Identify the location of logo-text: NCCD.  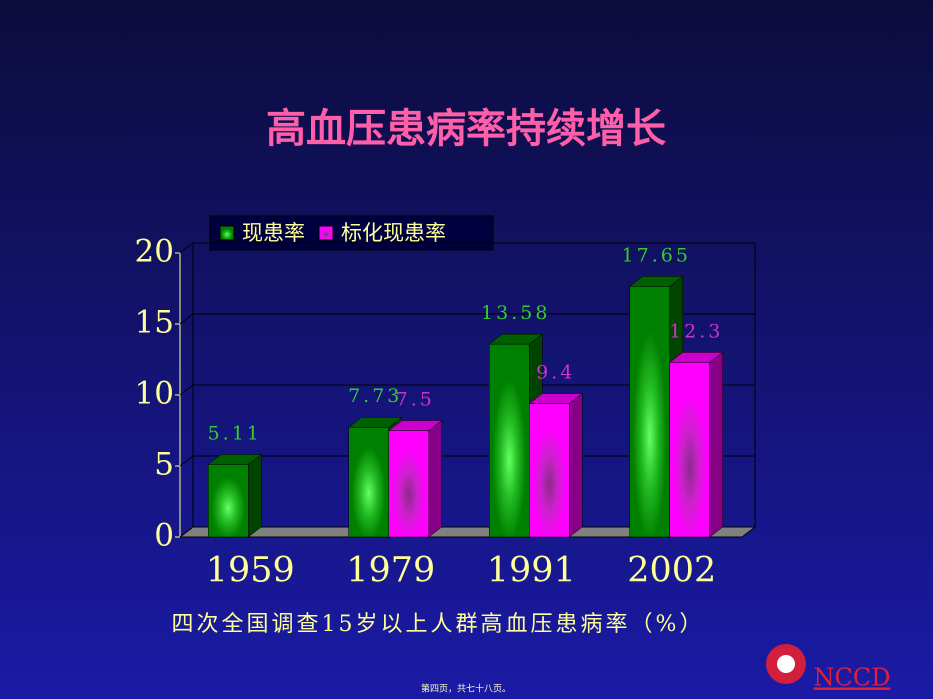
(852, 678).